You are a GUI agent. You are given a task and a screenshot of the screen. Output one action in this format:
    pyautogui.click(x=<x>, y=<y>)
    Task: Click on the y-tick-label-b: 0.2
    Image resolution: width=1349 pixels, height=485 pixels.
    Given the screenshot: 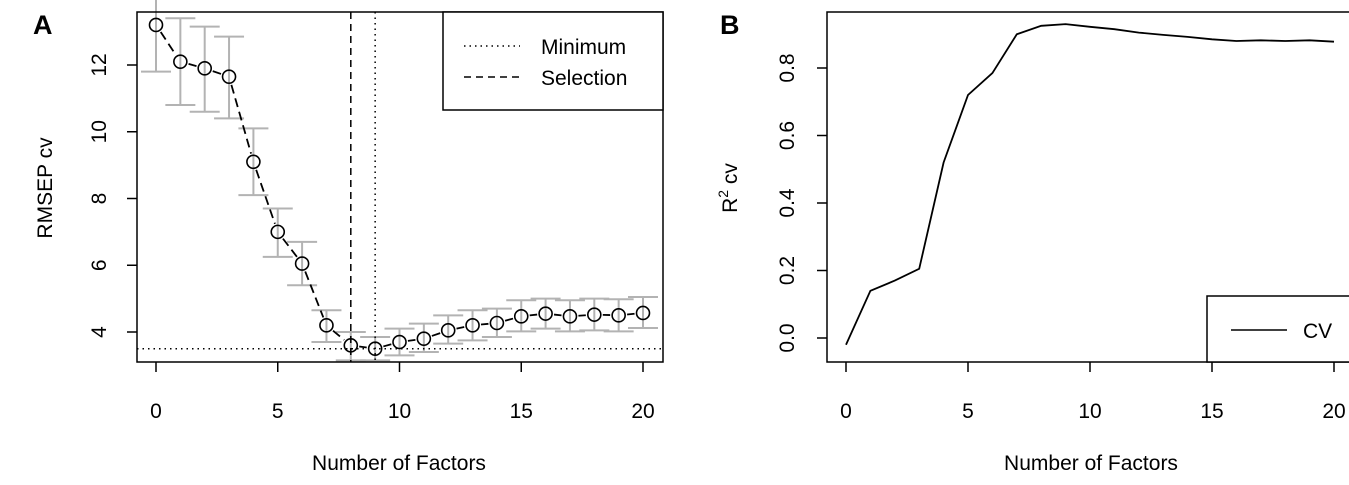 What is the action you would take?
    pyautogui.click(x=787, y=270)
    